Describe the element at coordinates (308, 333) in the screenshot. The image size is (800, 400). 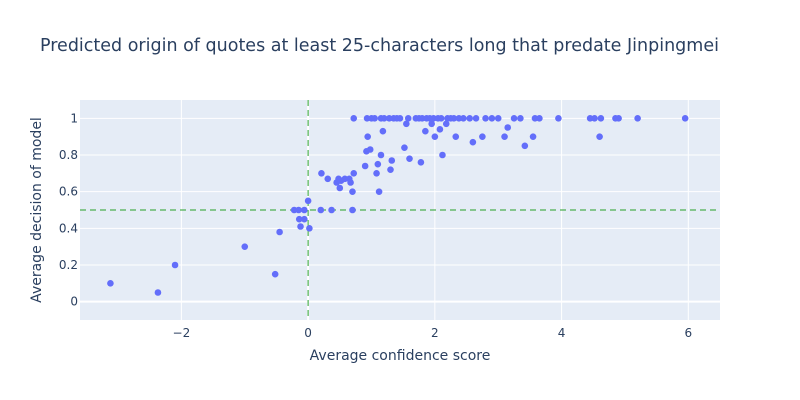
I see `x-tick-label: 0` at that location.